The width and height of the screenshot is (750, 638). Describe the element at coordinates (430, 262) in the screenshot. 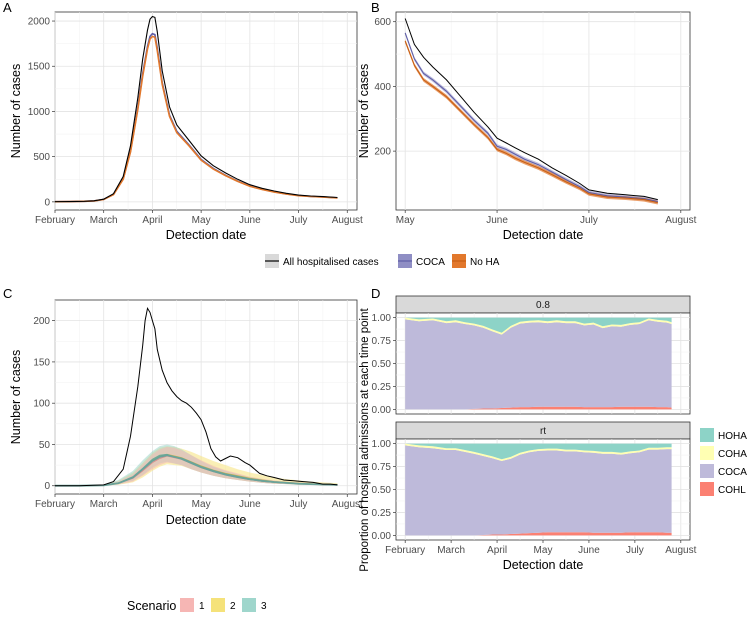

I see `legend-label-coca: COCA` at that location.